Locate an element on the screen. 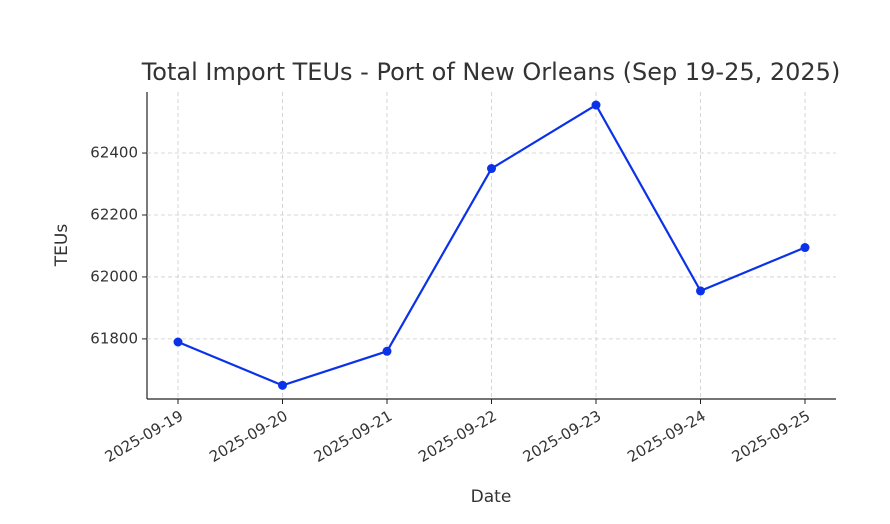  y-tick-label: 62200 is located at coordinates (114, 214).